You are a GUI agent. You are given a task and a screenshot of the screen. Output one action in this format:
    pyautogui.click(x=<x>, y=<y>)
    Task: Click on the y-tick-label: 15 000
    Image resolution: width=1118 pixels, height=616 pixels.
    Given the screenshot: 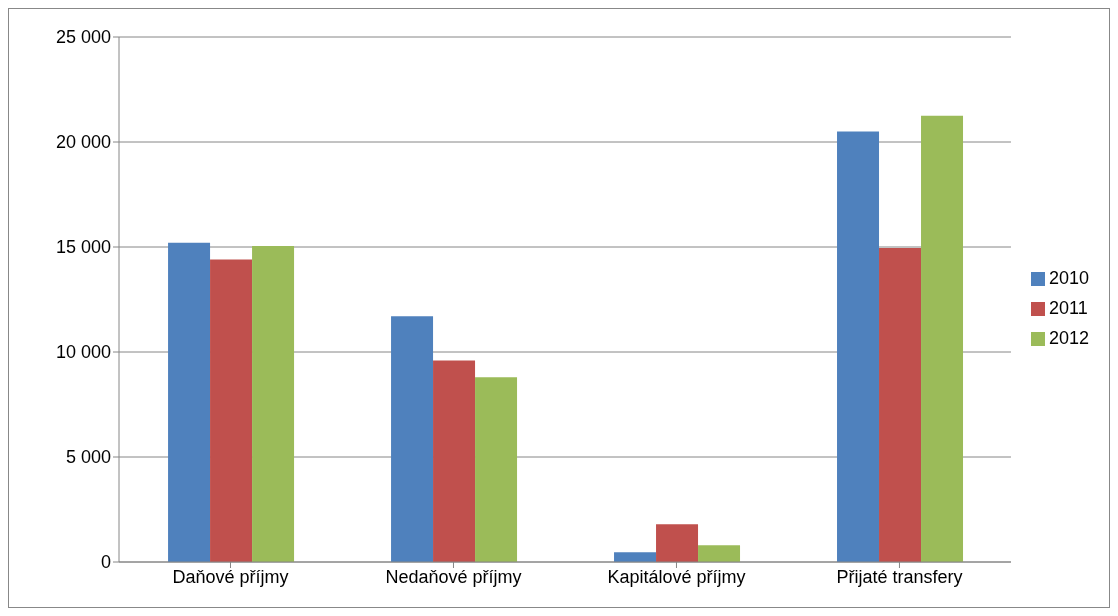 What is the action you would take?
    pyautogui.click(x=83, y=247)
    